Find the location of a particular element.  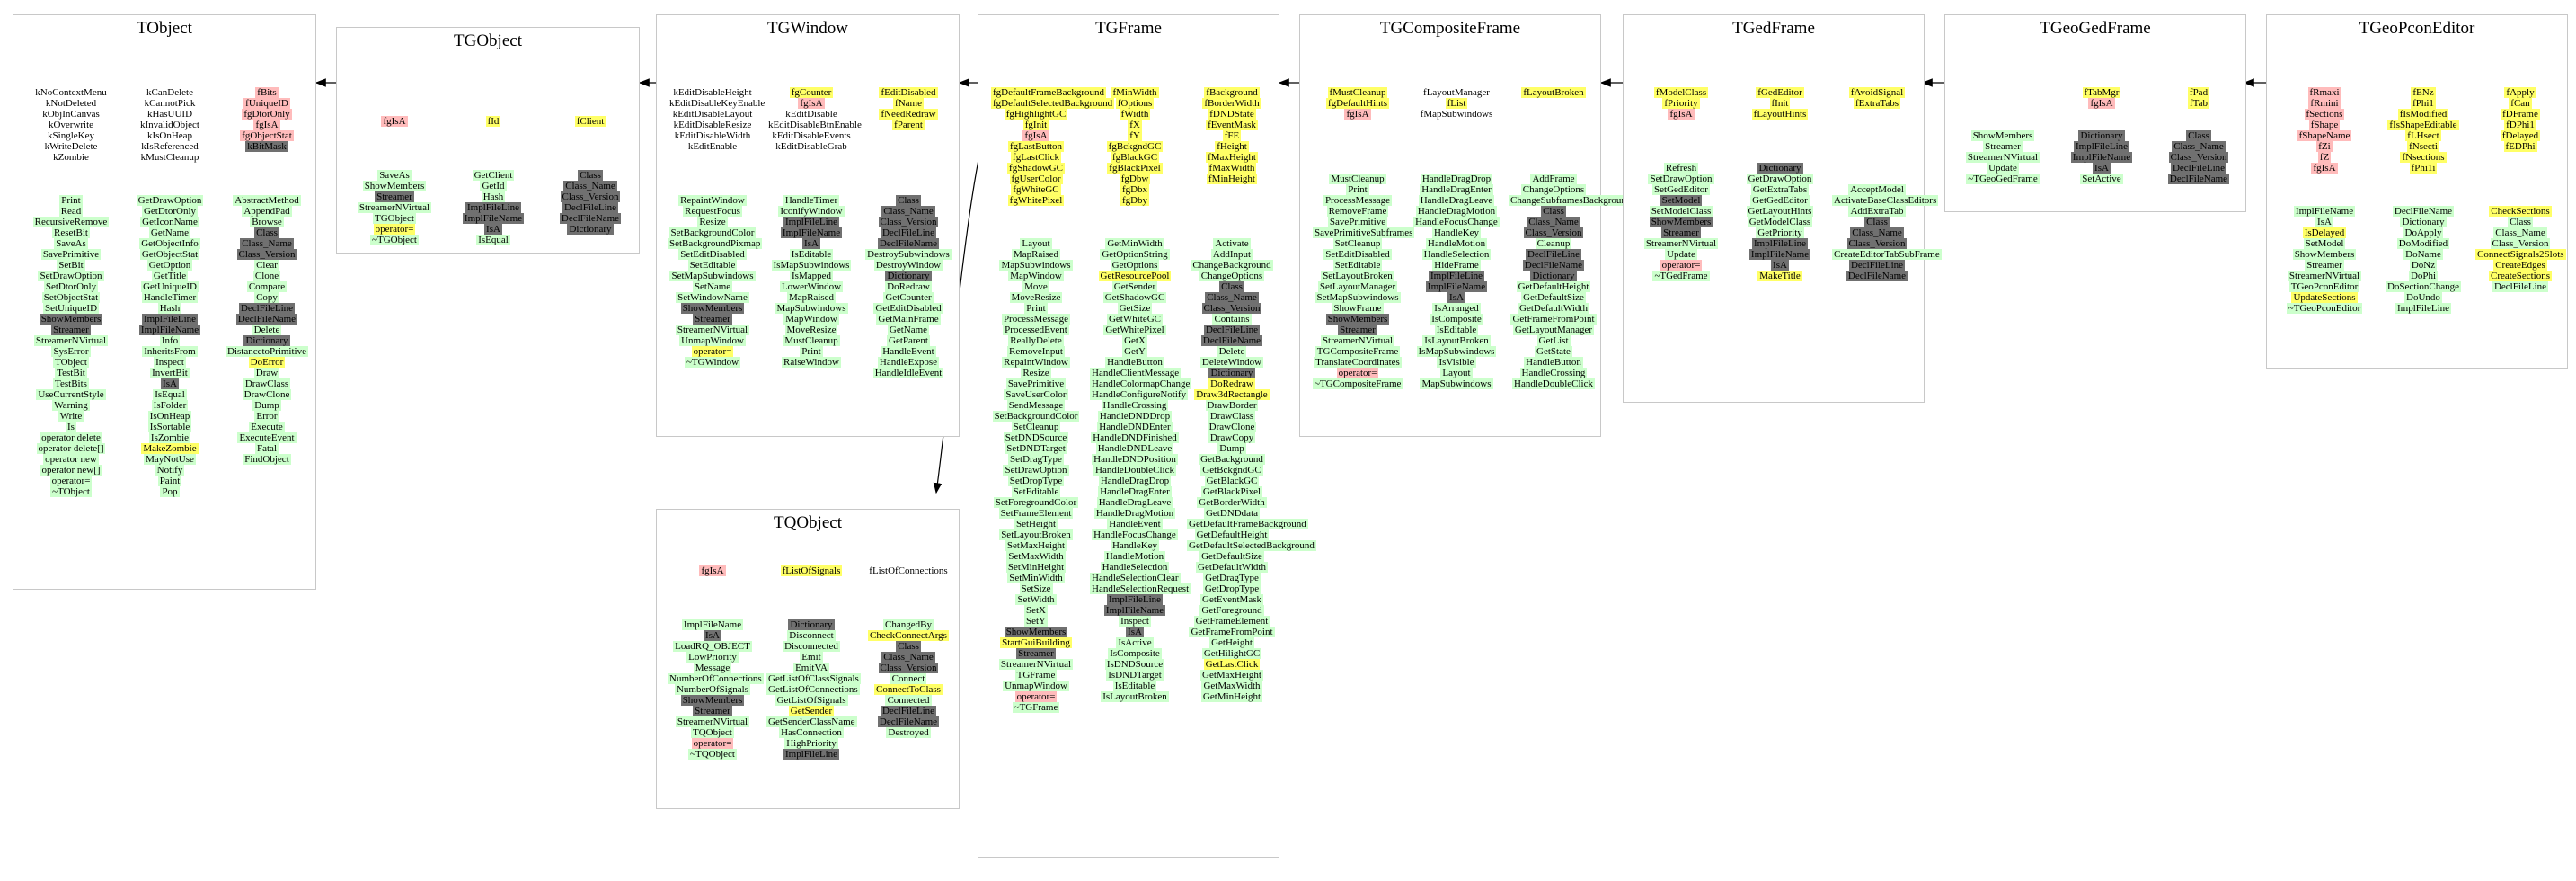

member-setframeelement: SetFrameElement is located at coordinates (1036, 514).